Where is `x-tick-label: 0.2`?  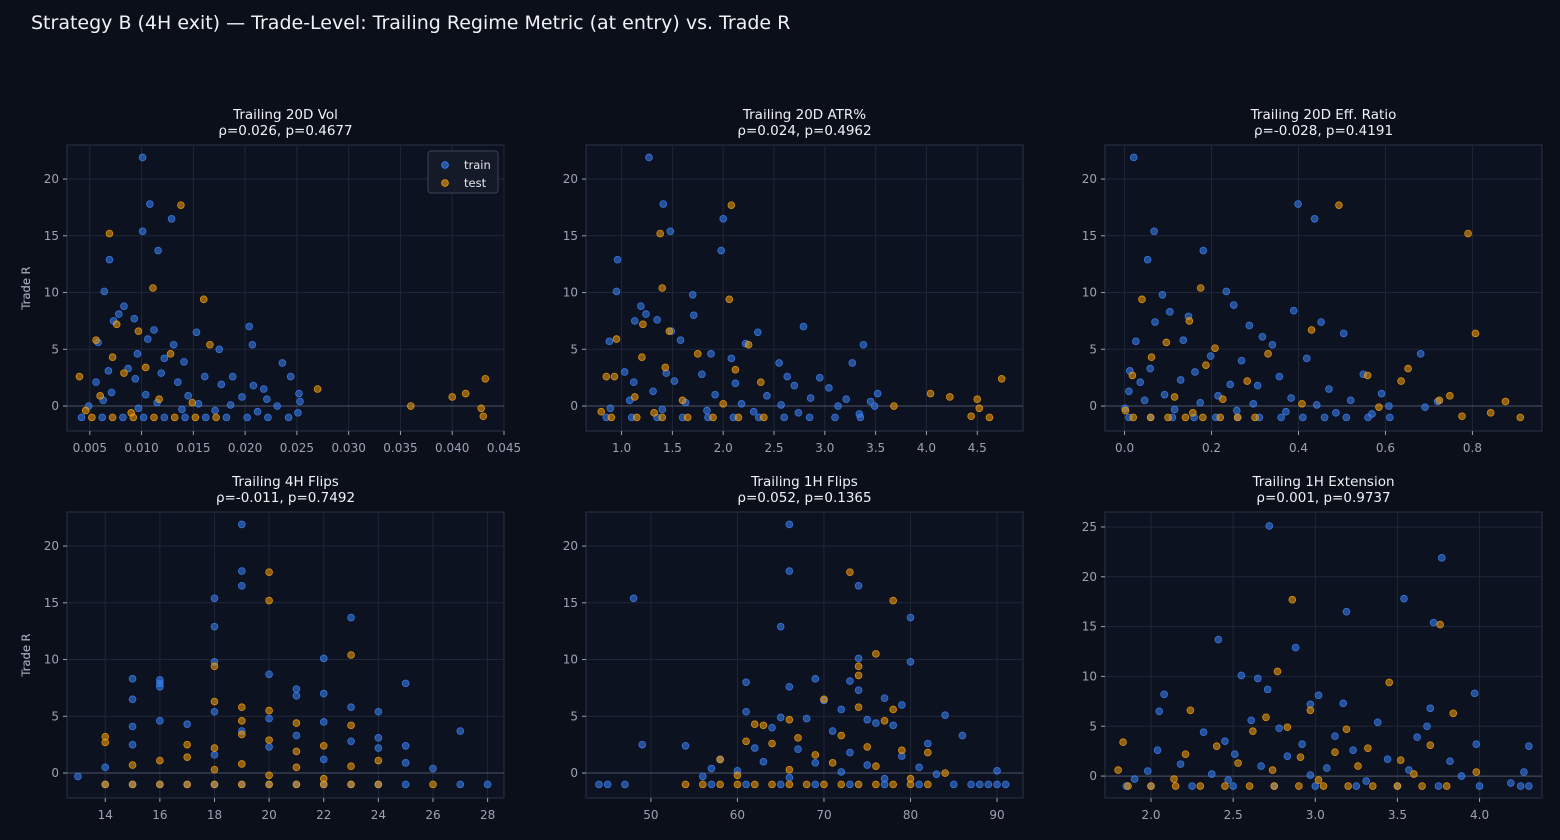
x-tick-label: 0.2 is located at coordinates (1211, 448).